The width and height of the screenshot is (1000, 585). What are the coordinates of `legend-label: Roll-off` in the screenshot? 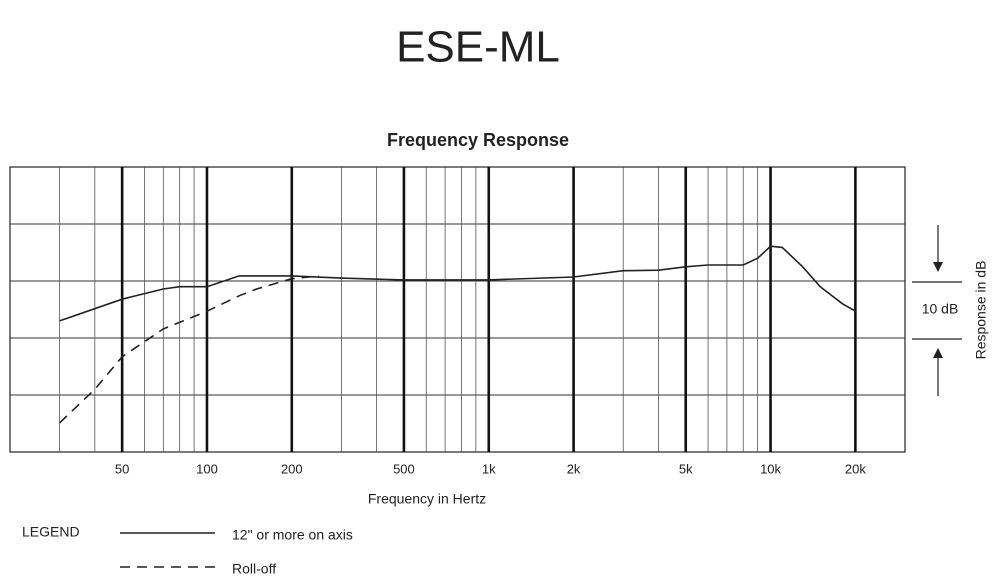 It's located at (254, 569).